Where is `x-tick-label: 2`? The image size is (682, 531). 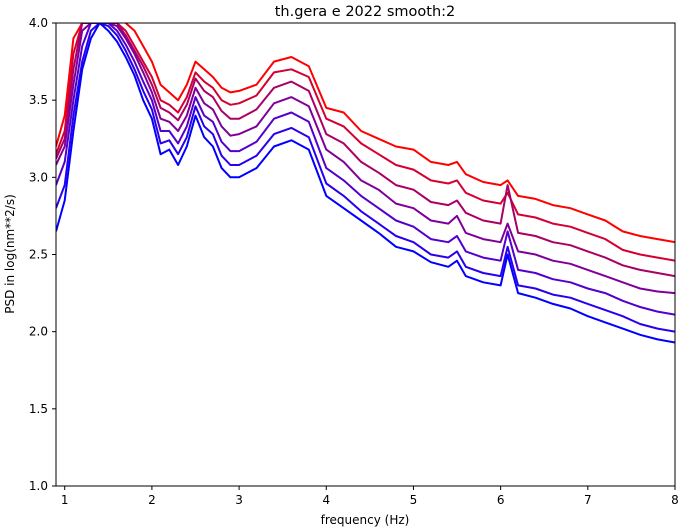
x-tick-label: 2 is located at coordinates (152, 500).